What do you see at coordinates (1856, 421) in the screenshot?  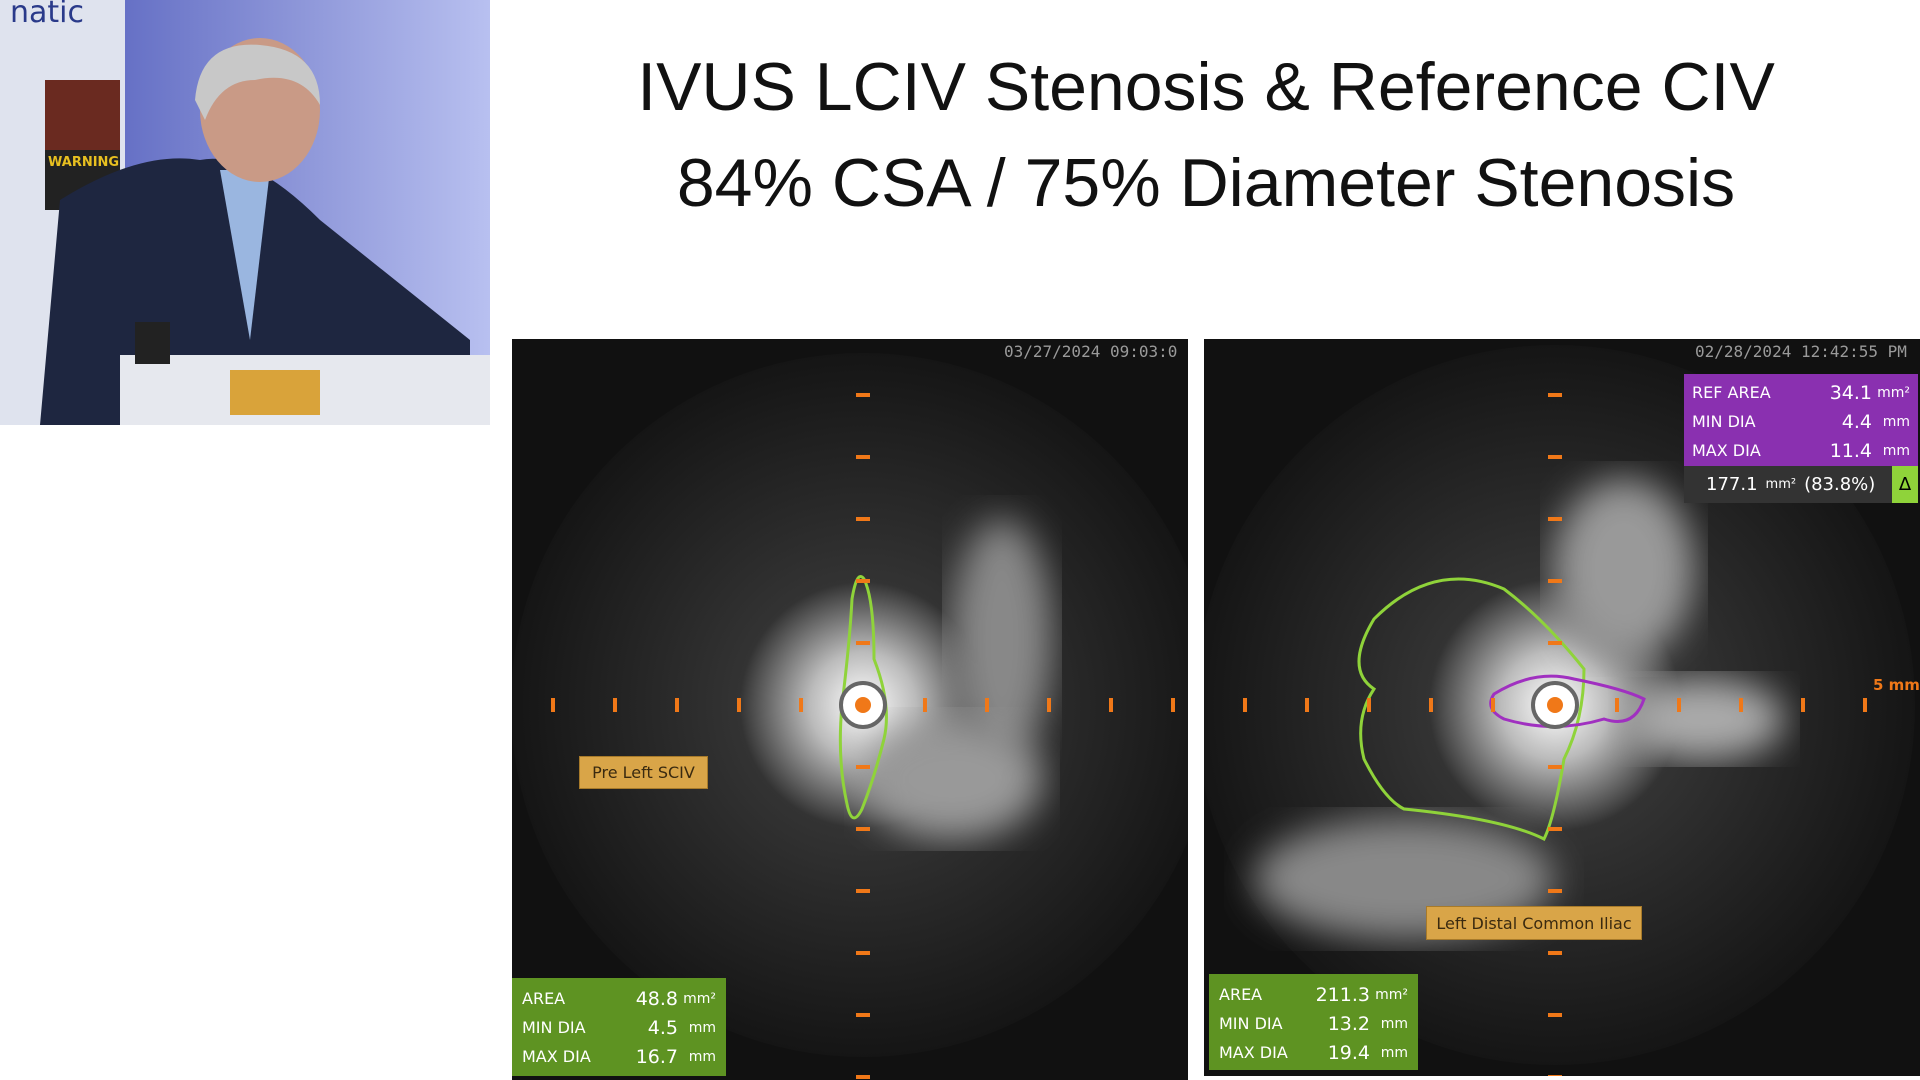 I see `measure-value: 4.4` at bounding box center [1856, 421].